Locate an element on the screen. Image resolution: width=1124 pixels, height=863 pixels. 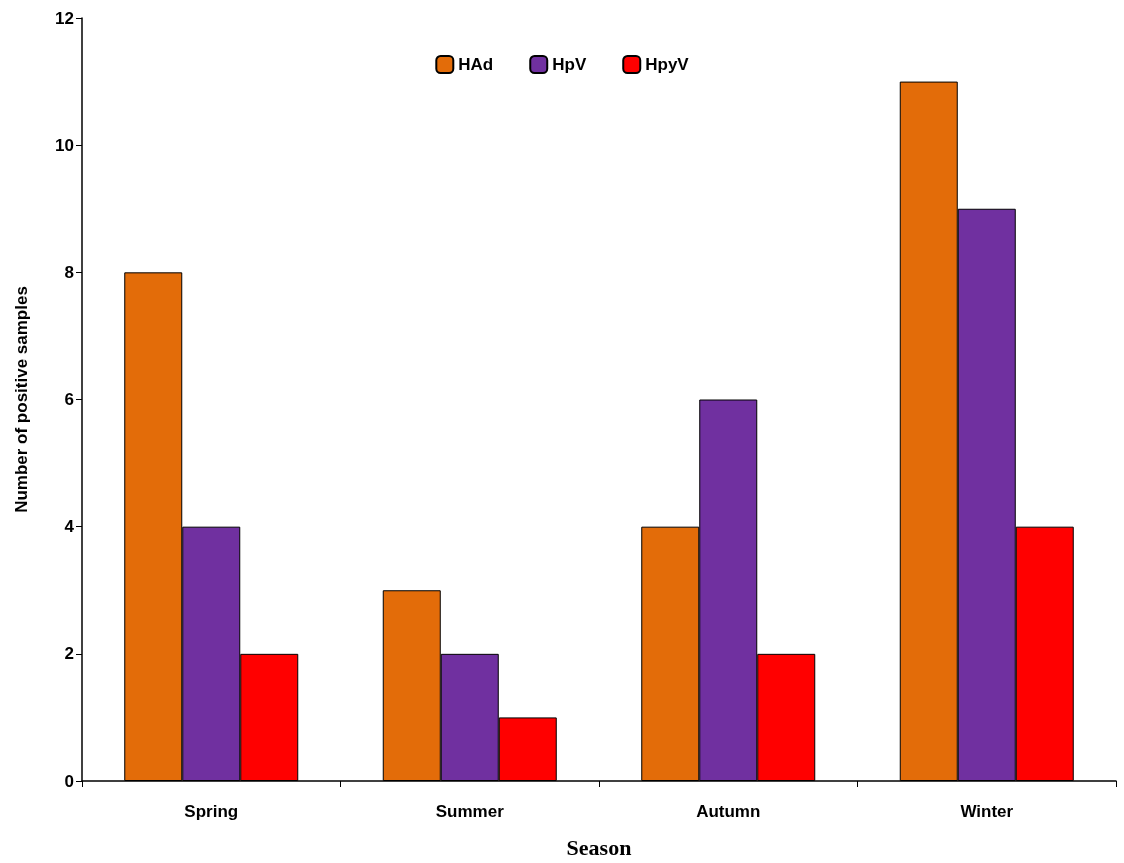
y-tick-label: 12 is located at coordinates (64, 18).